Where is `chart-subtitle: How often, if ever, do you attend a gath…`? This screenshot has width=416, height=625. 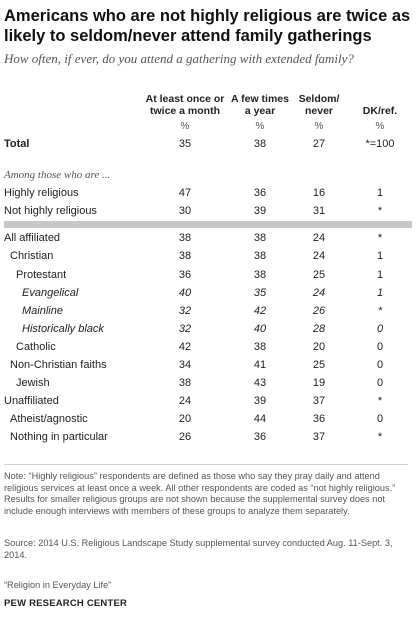
chart-subtitle: How often, if ever, do you attend a gath… is located at coordinates (179, 58).